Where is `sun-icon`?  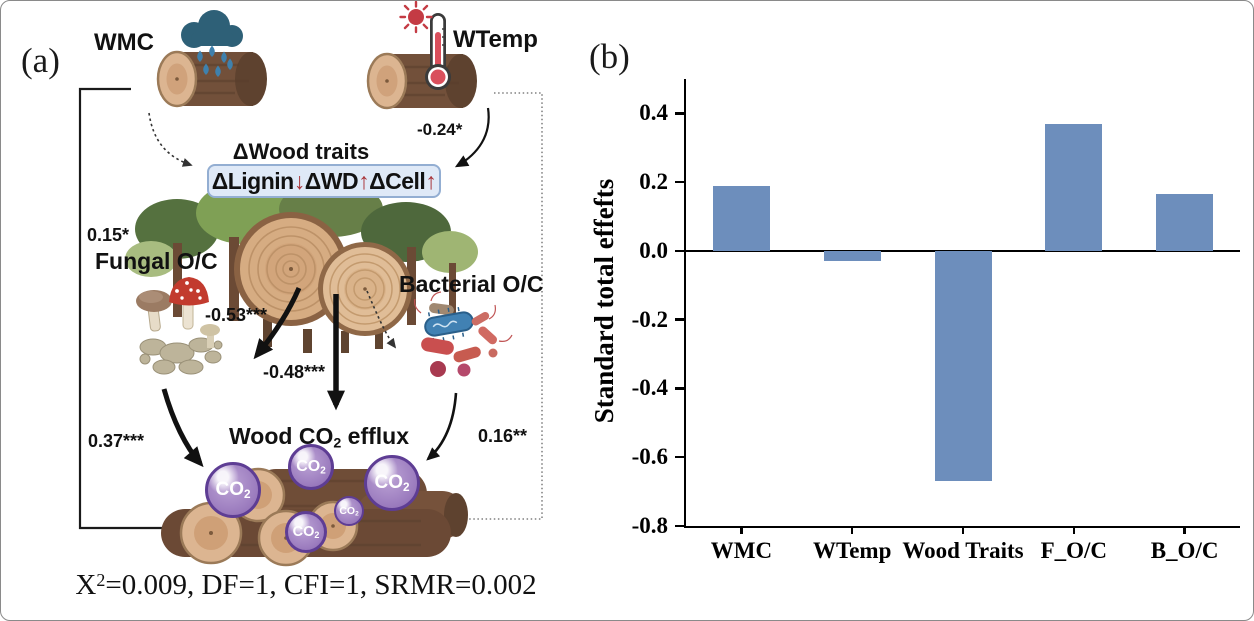
sun-icon is located at coordinates (416, 17).